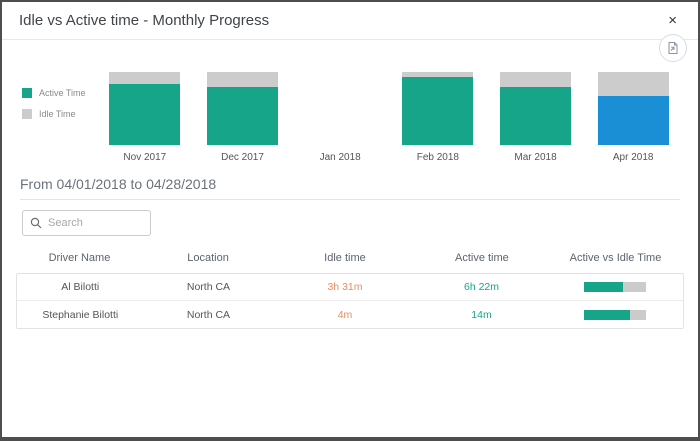 This screenshot has width=700, height=441. Describe the element at coordinates (208, 258) in the screenshot. I see `column-header: Location` at that location.